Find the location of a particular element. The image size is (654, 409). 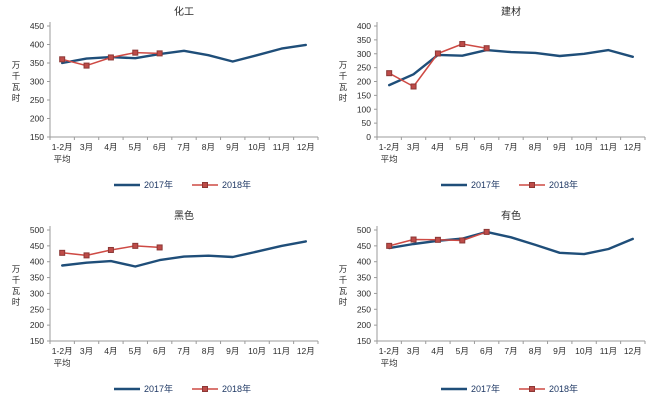

chart-title: 有色 is located at coordinates (511, 215).